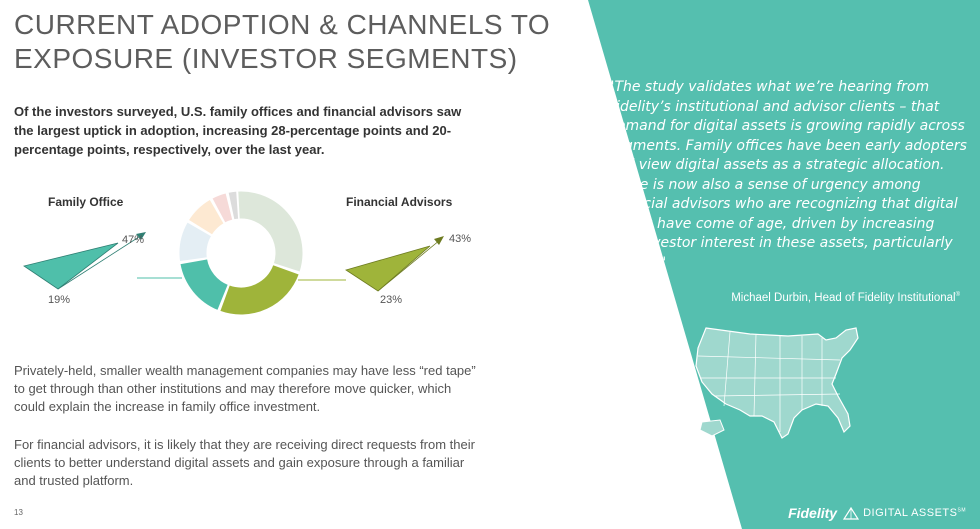 This screenshot has height=529, width=980. I want to click on family-office-prior-pct: 19%, so click(59, 300).